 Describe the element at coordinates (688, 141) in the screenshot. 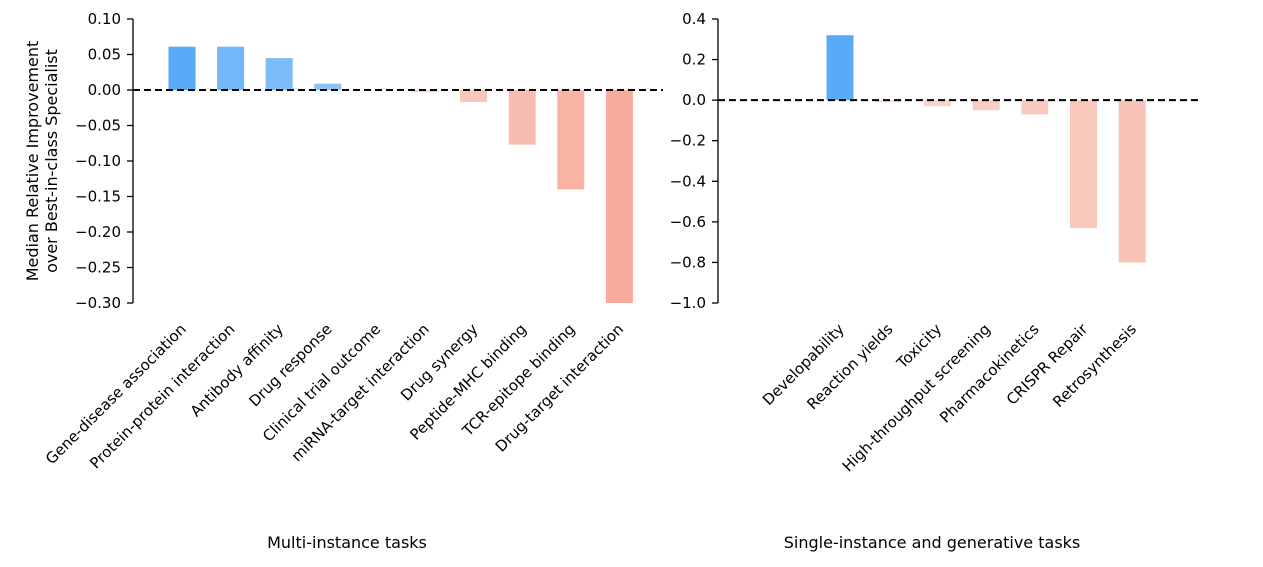

I see `y-tick-label: −0.2` at that location.